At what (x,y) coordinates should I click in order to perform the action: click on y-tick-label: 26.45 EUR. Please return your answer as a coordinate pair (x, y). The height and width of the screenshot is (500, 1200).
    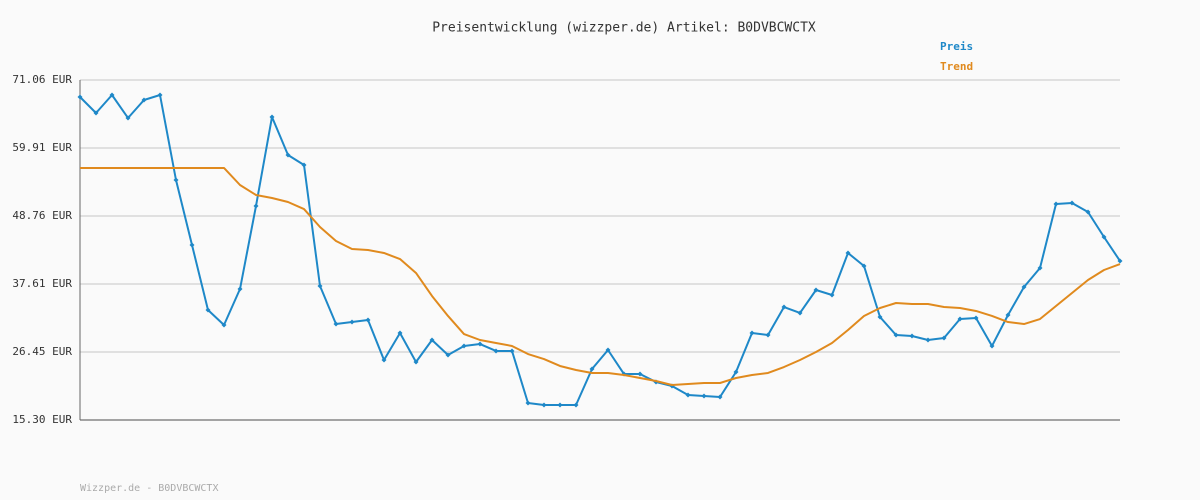
    Looking at the image, I should click on (42, 351).